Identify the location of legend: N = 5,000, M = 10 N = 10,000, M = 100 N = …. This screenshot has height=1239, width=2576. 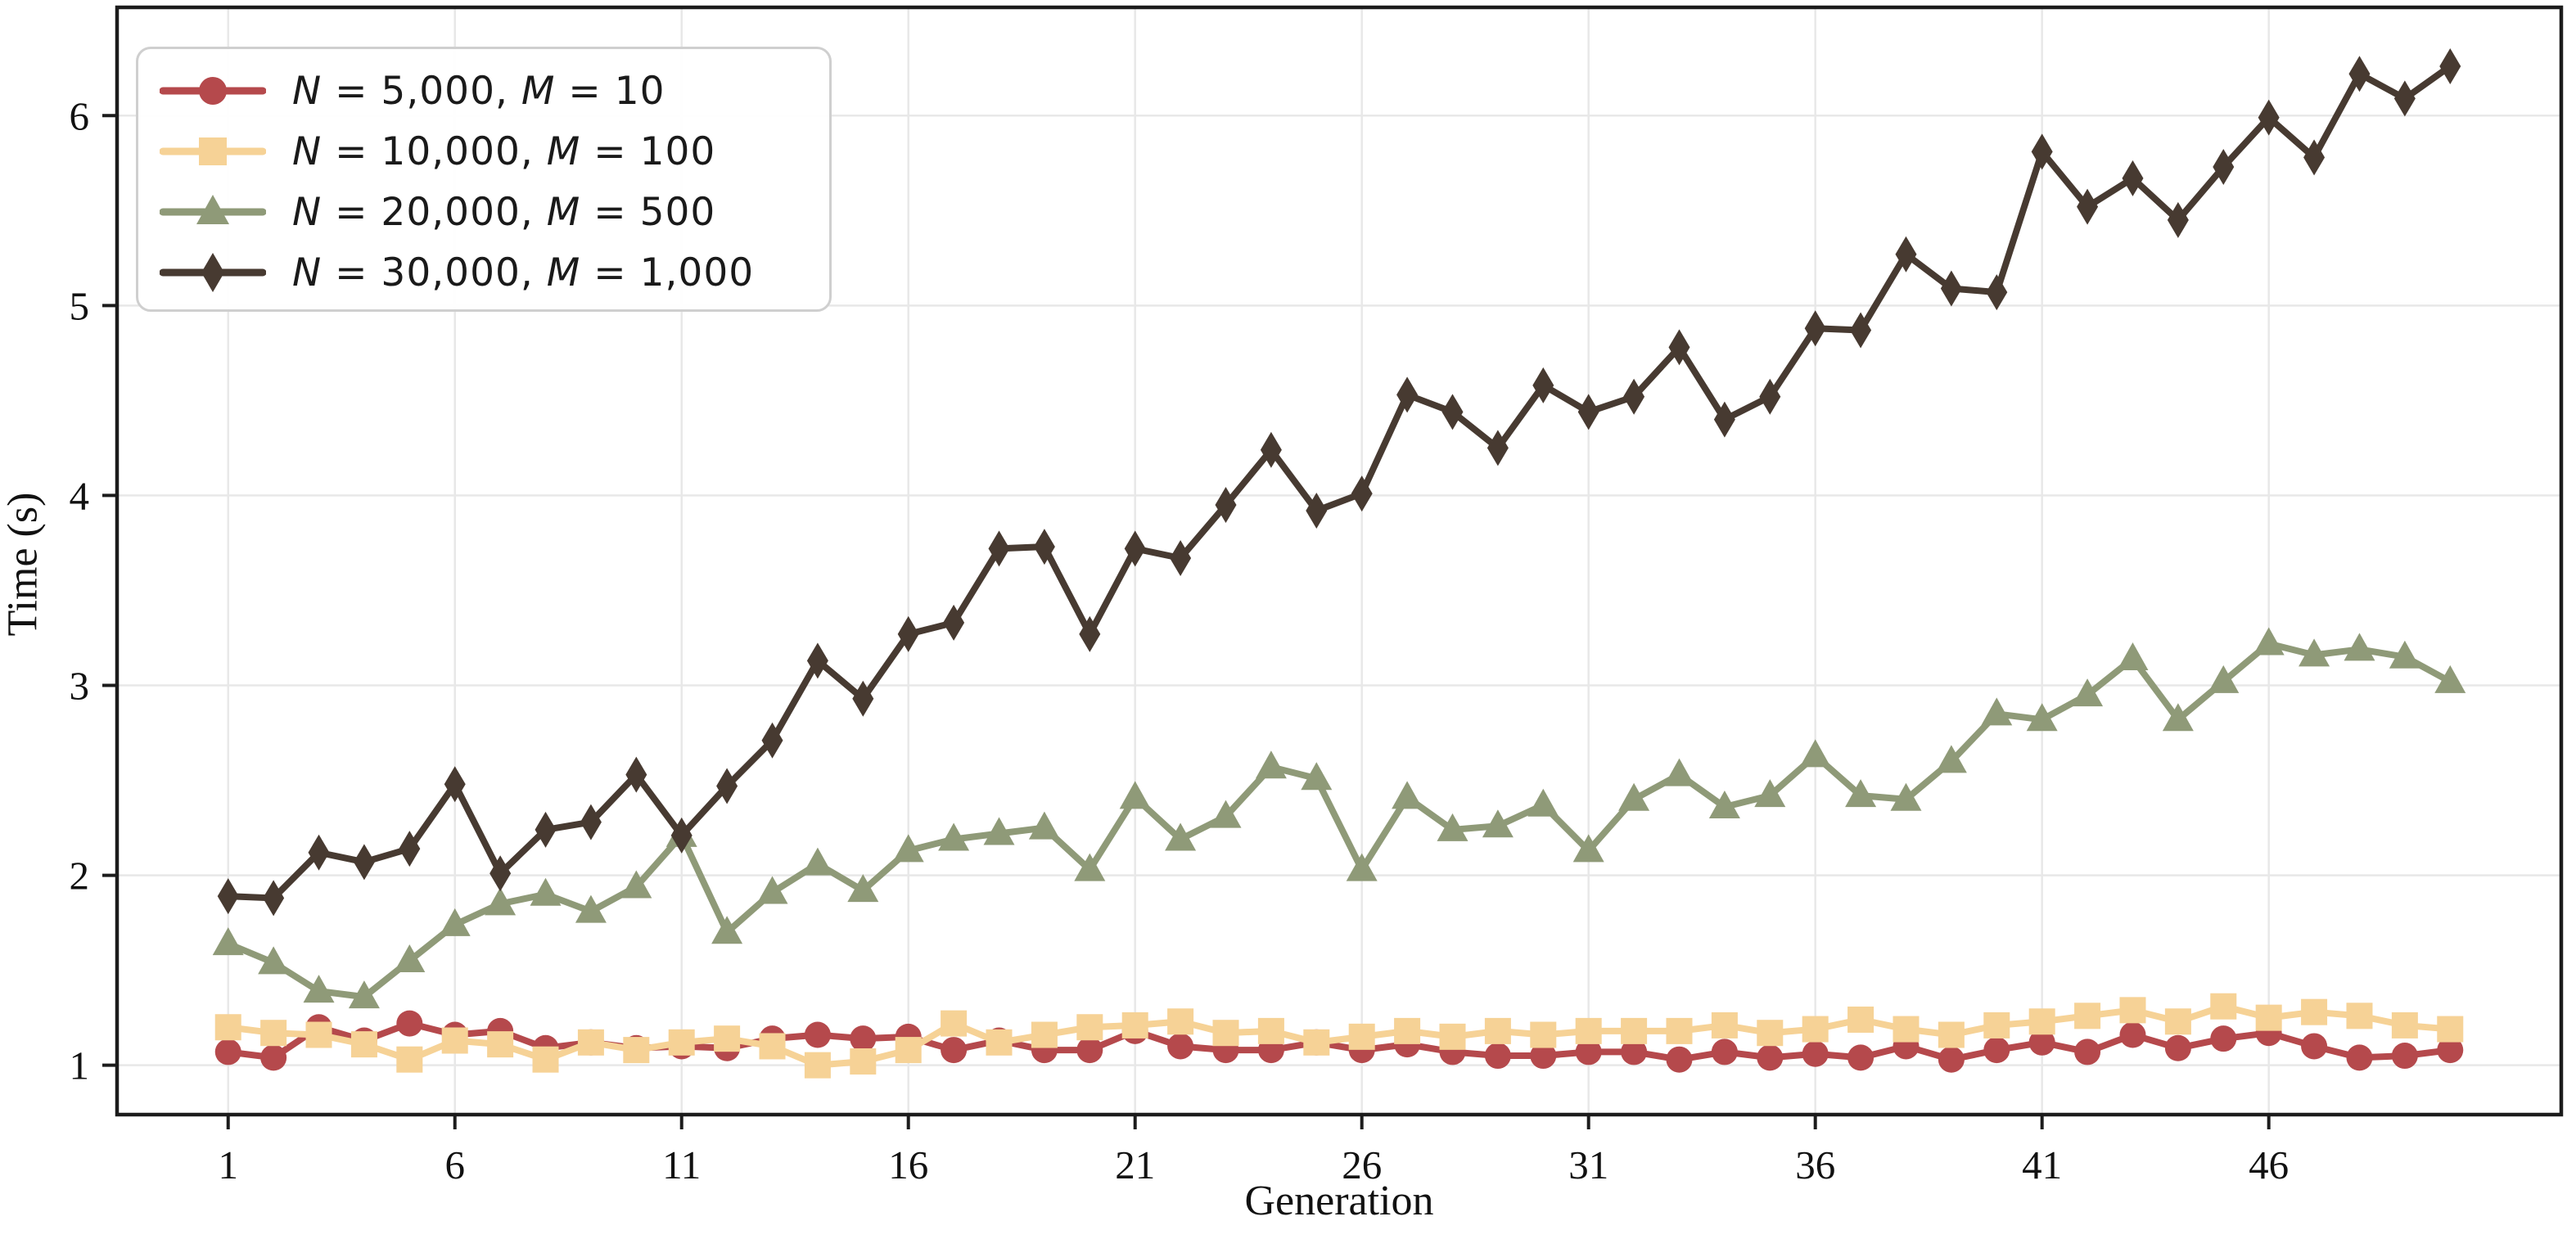
(484, 180).